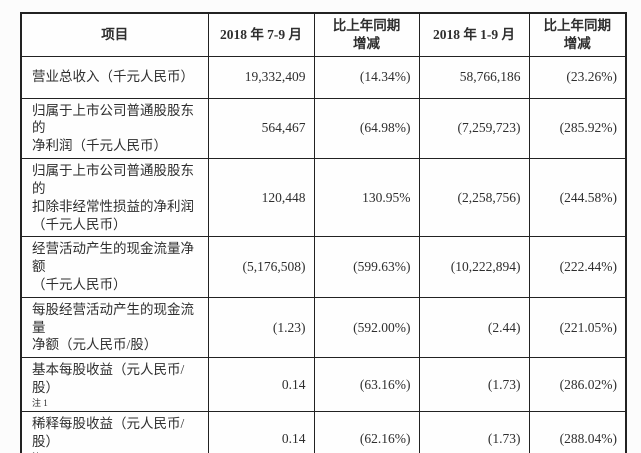 Image resolution: width=641 pixels, height=453 pixels. Describe the element at coordinates (261, 327) in the screenshot. I see `cell-jul-sep-2018: (1.23)` at that location.